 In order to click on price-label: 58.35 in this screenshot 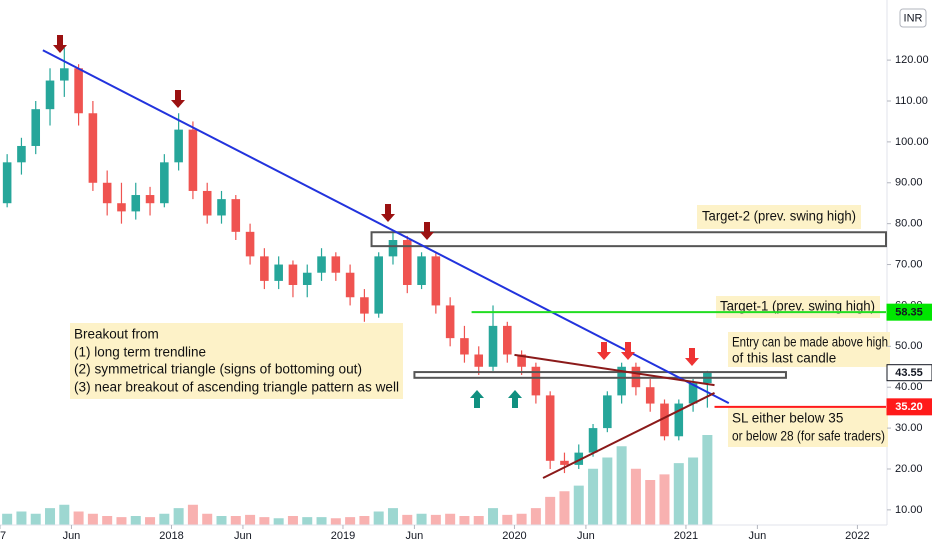, I will do `click(909, 313)`.